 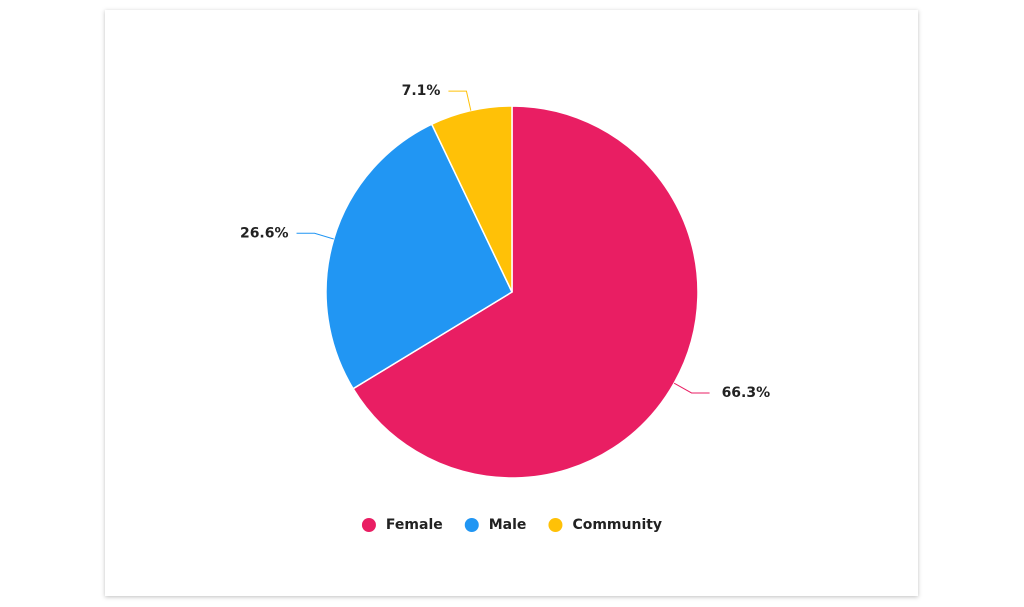 I want to click on data-label: 7.1%, so click(x=421, y=91).